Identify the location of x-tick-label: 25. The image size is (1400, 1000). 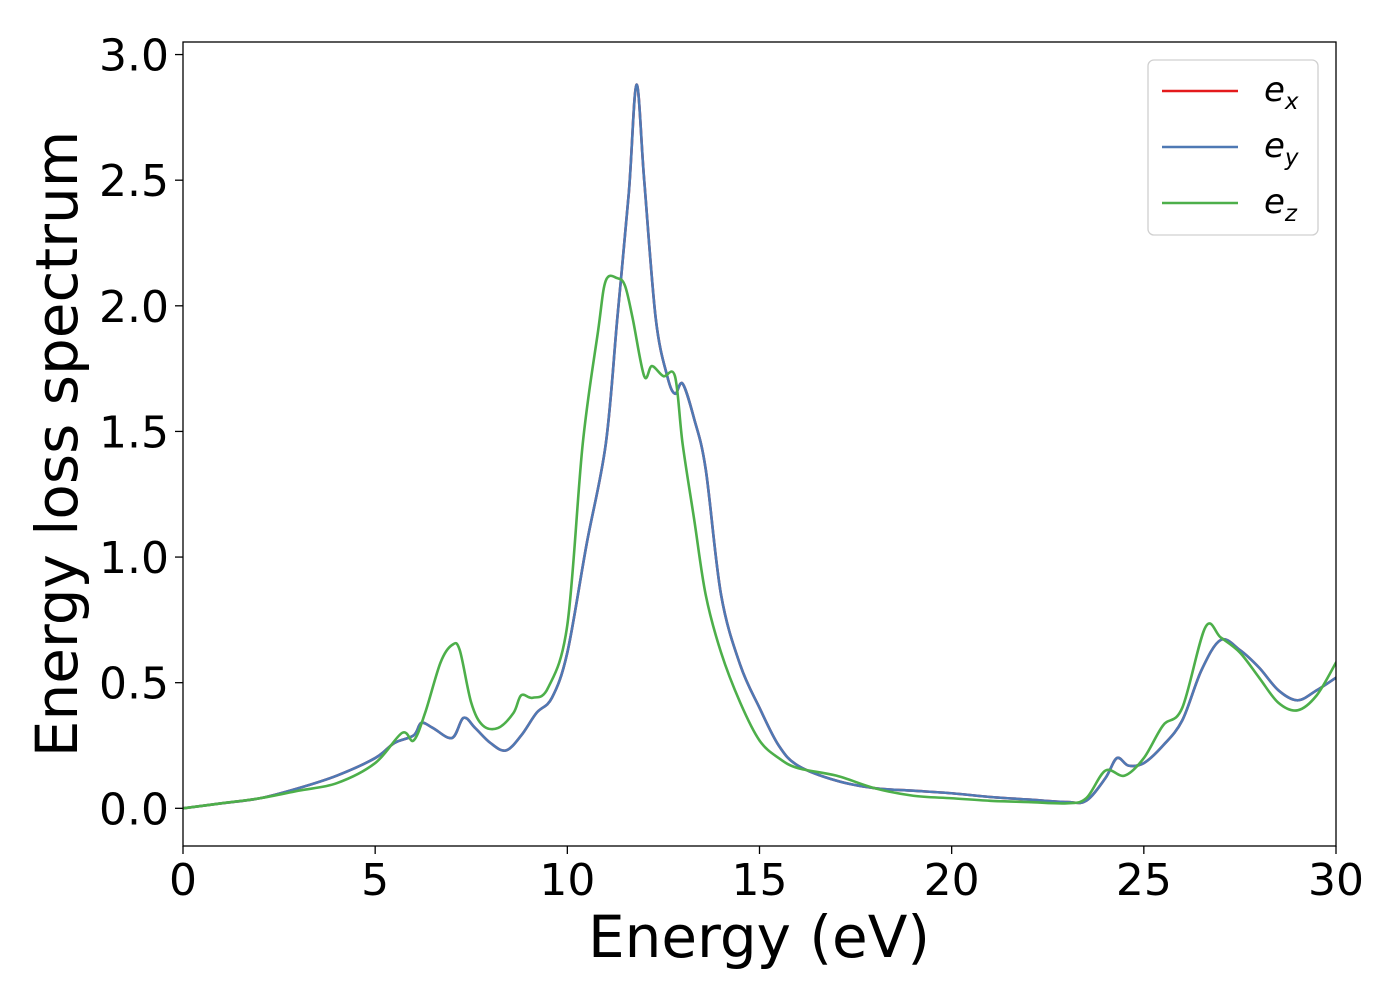
(1144, 880).